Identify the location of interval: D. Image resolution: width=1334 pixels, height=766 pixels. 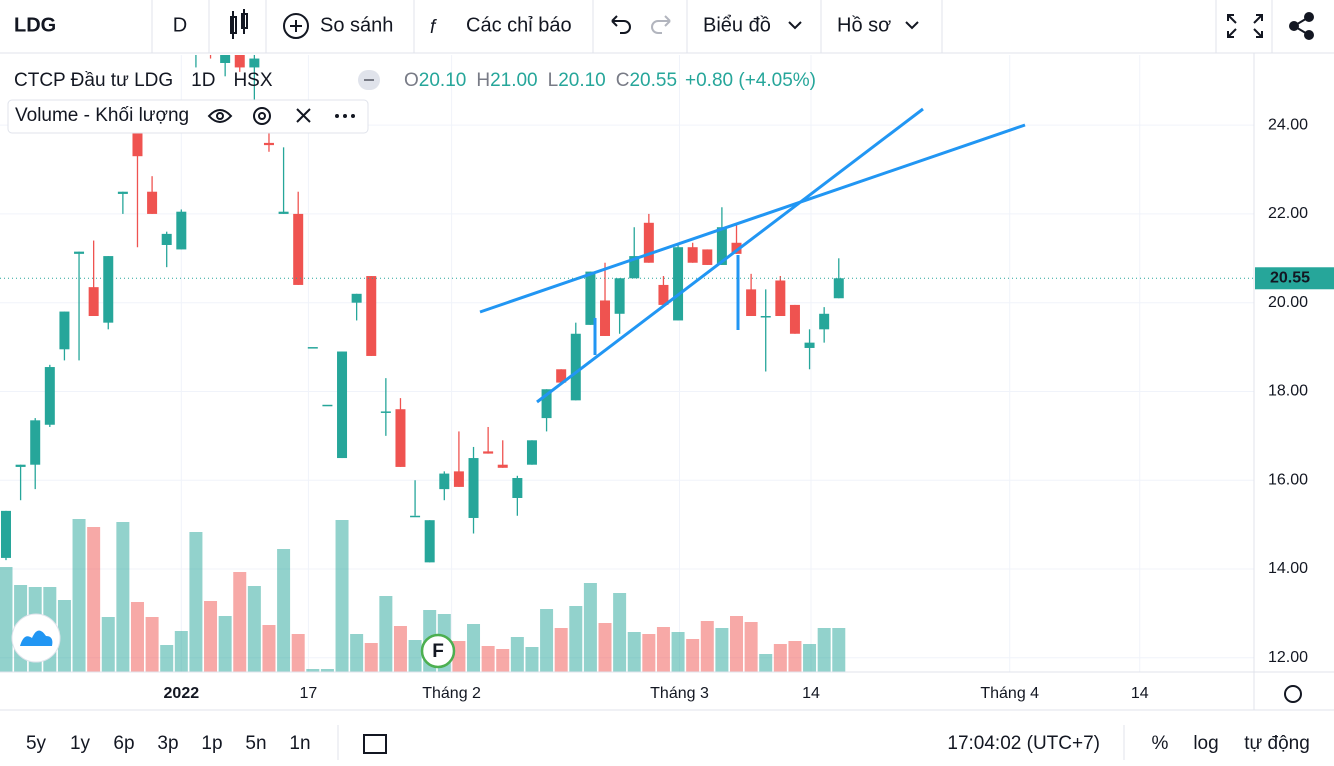
(180, 25).